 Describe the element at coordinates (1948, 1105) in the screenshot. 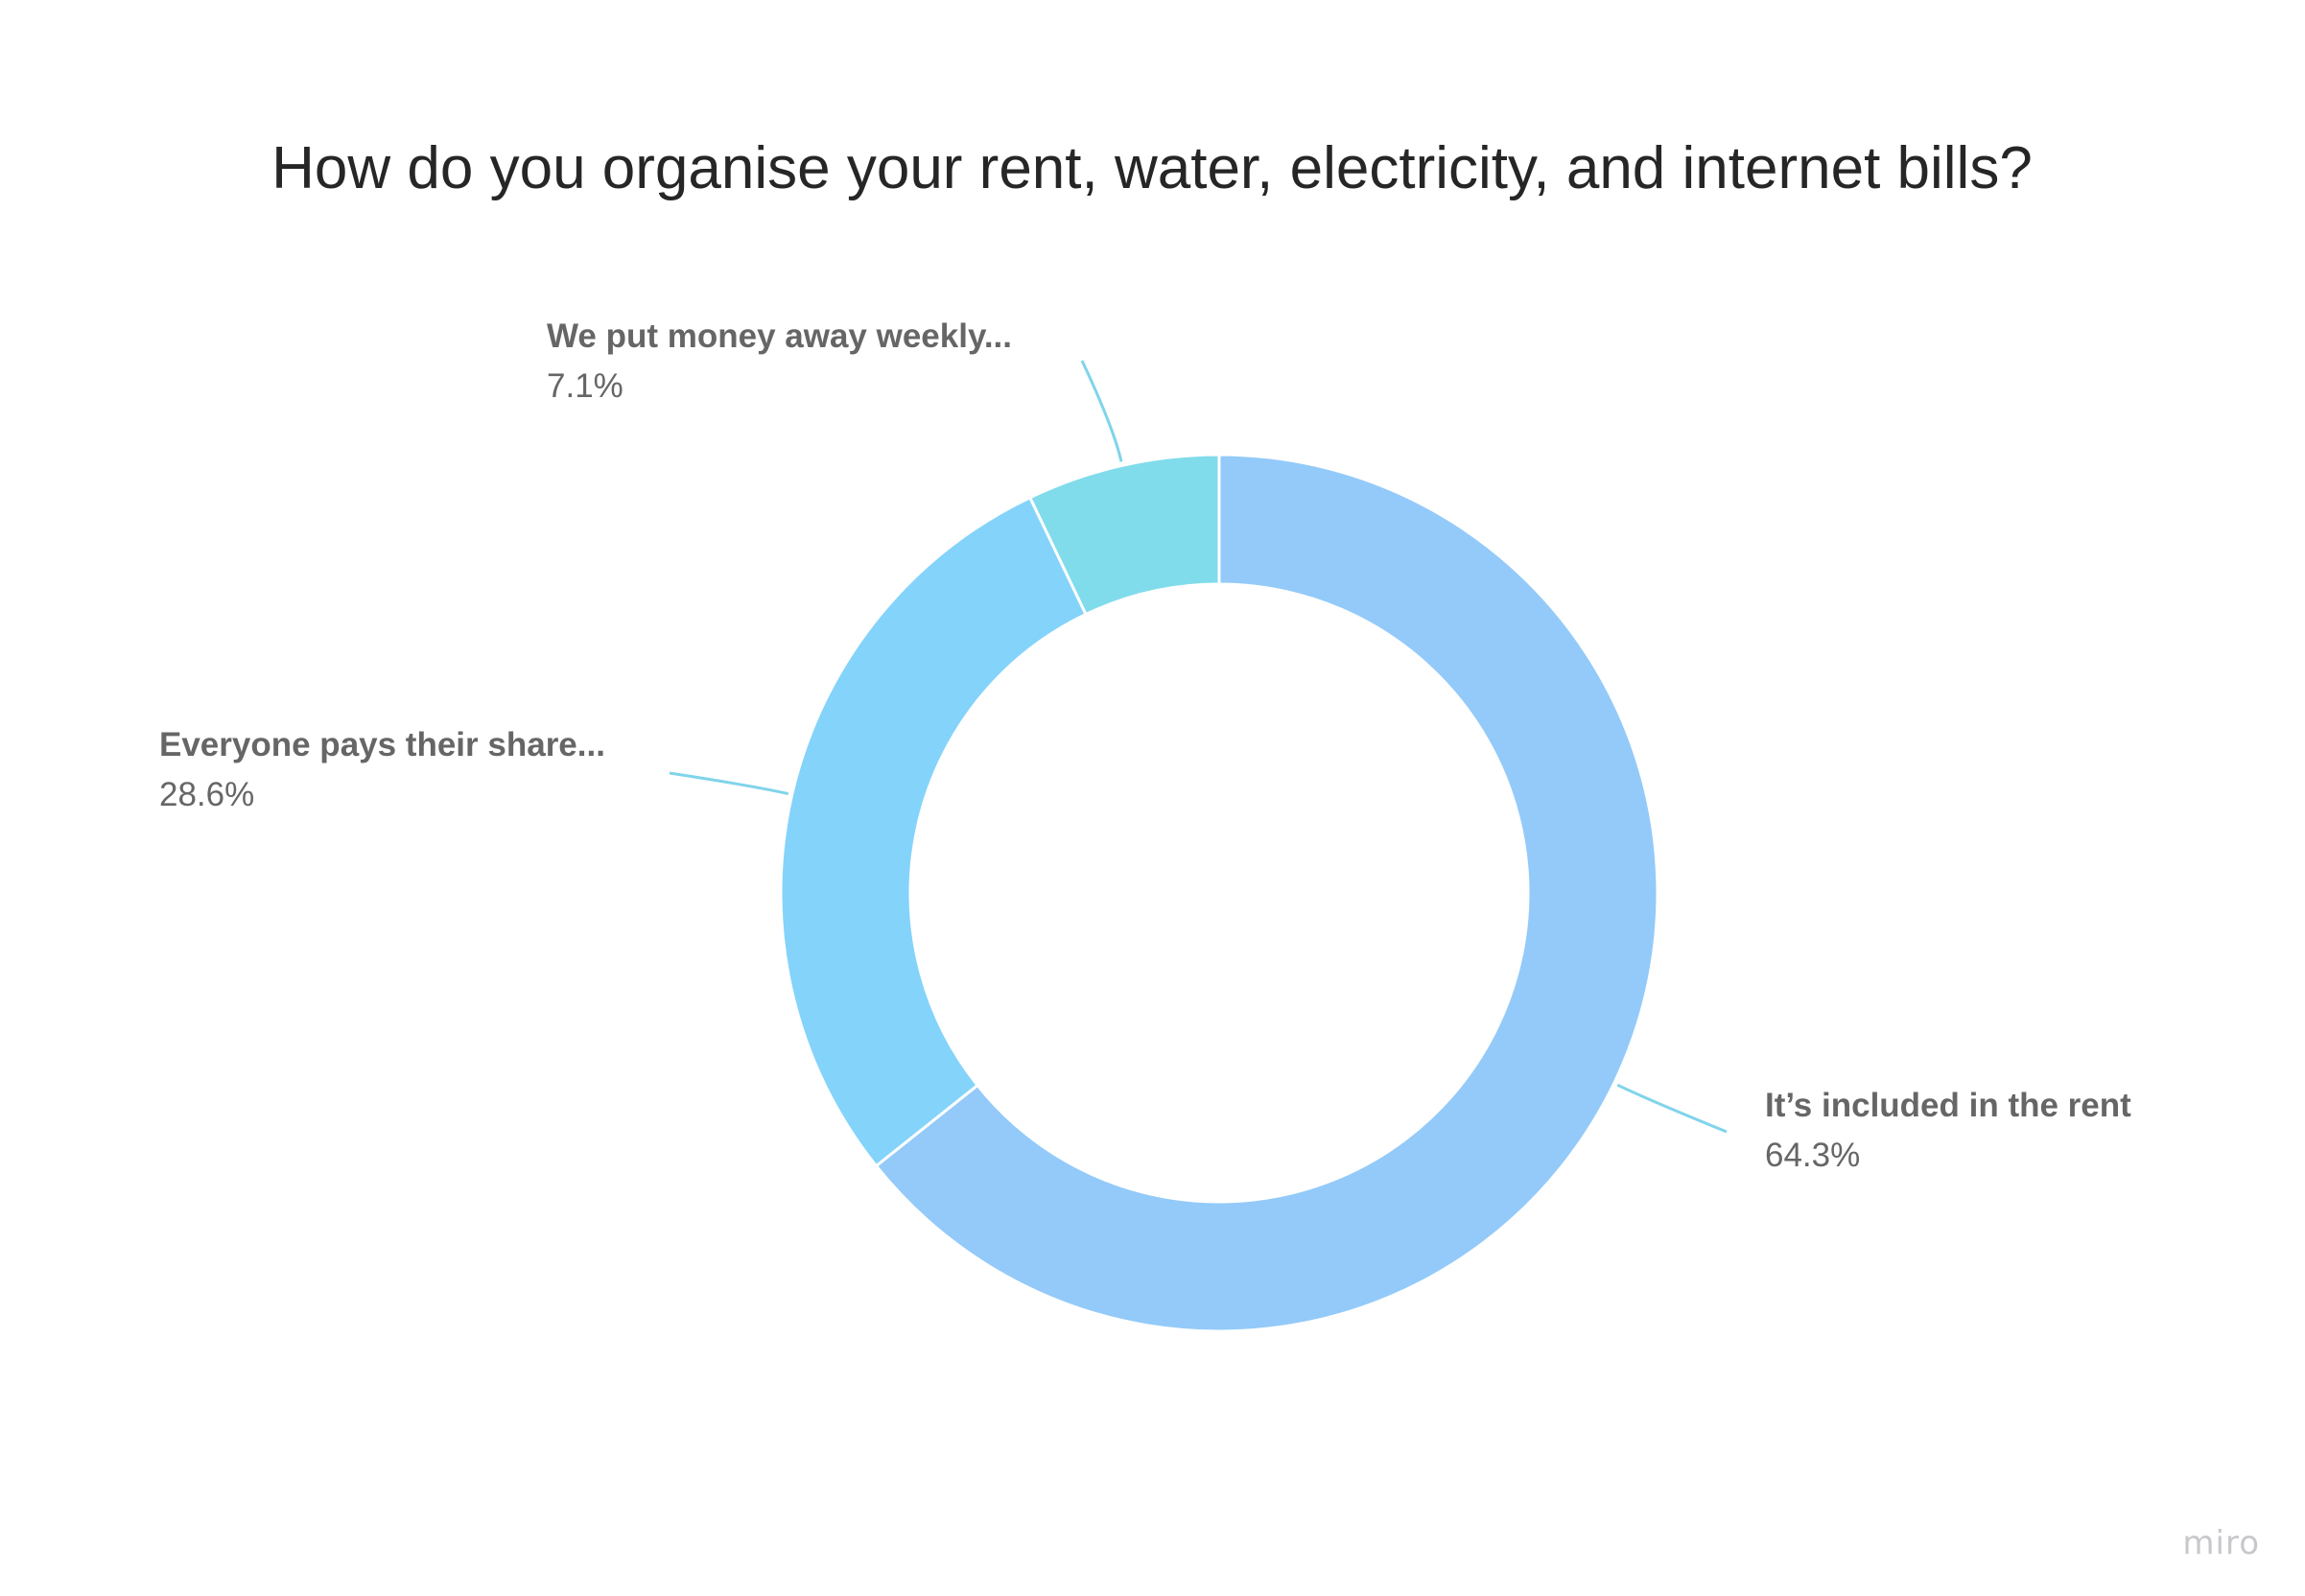

I see `slice-label-1: It’s included in the rent` at that location.